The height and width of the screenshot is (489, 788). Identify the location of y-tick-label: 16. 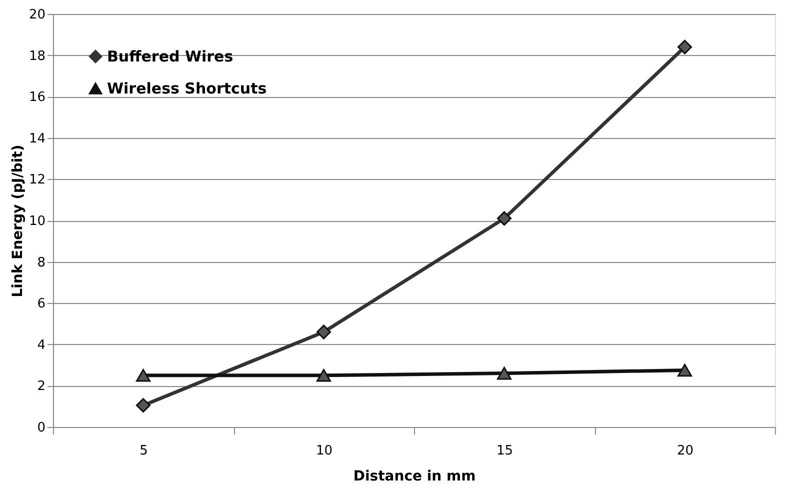
(37, 98).